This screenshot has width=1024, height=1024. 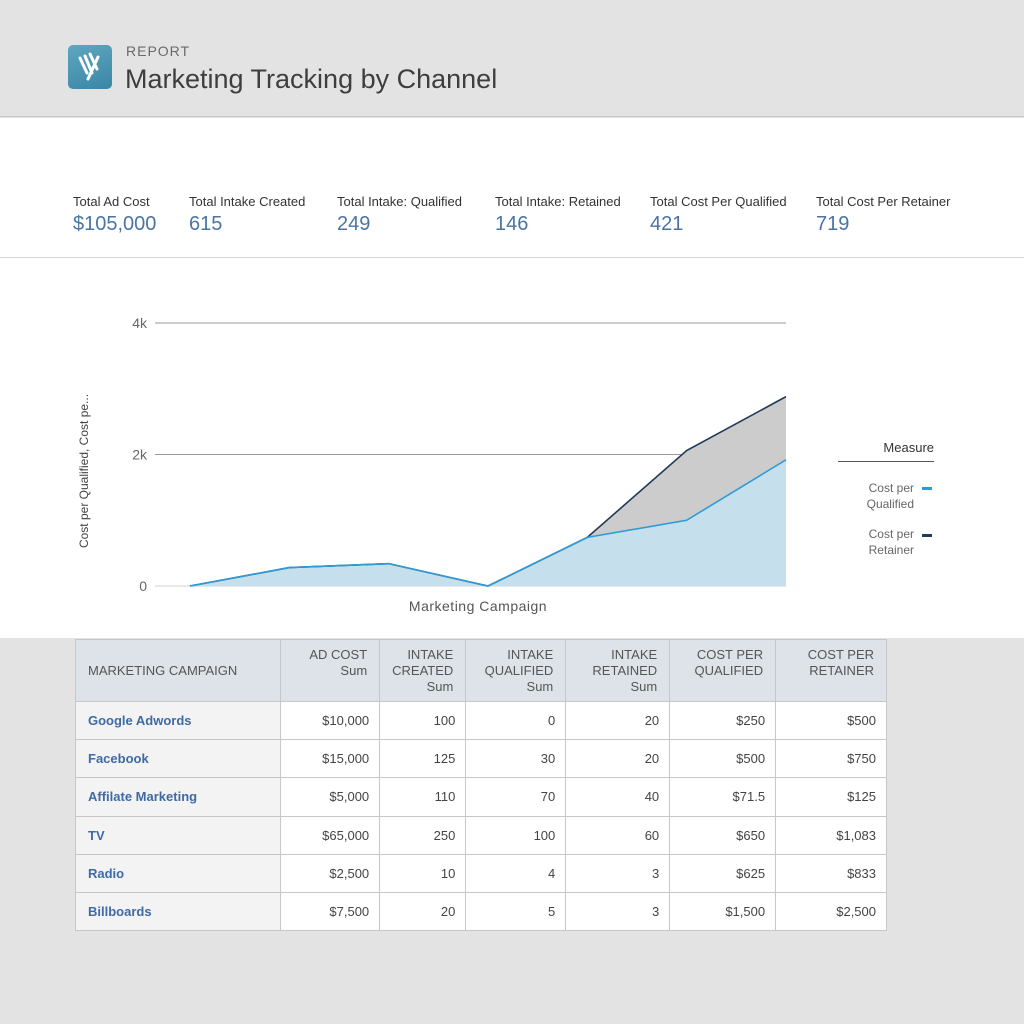 I want to click on y-tick-label: 2k, so click(x=140, y=455).